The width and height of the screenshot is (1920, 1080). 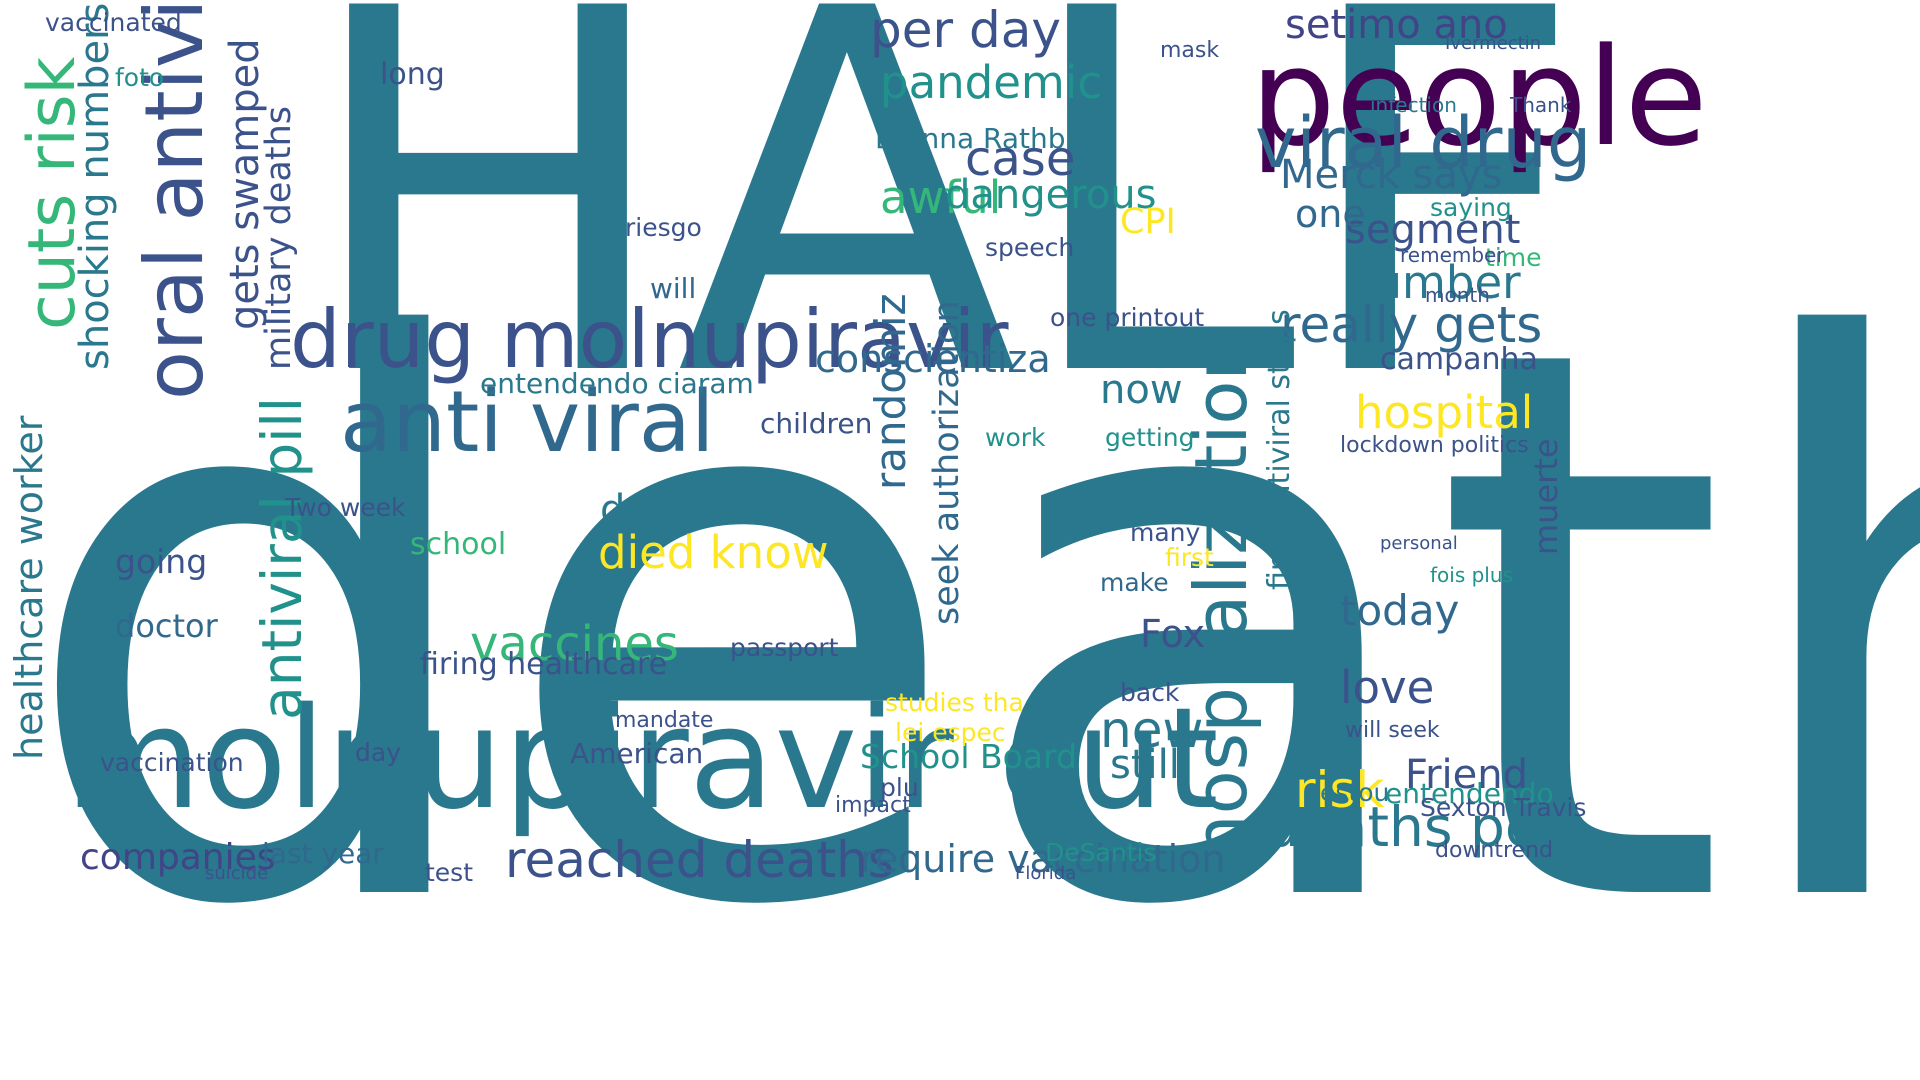 I want to click on cloud-word: vaccines, so click(x=574, y=644).